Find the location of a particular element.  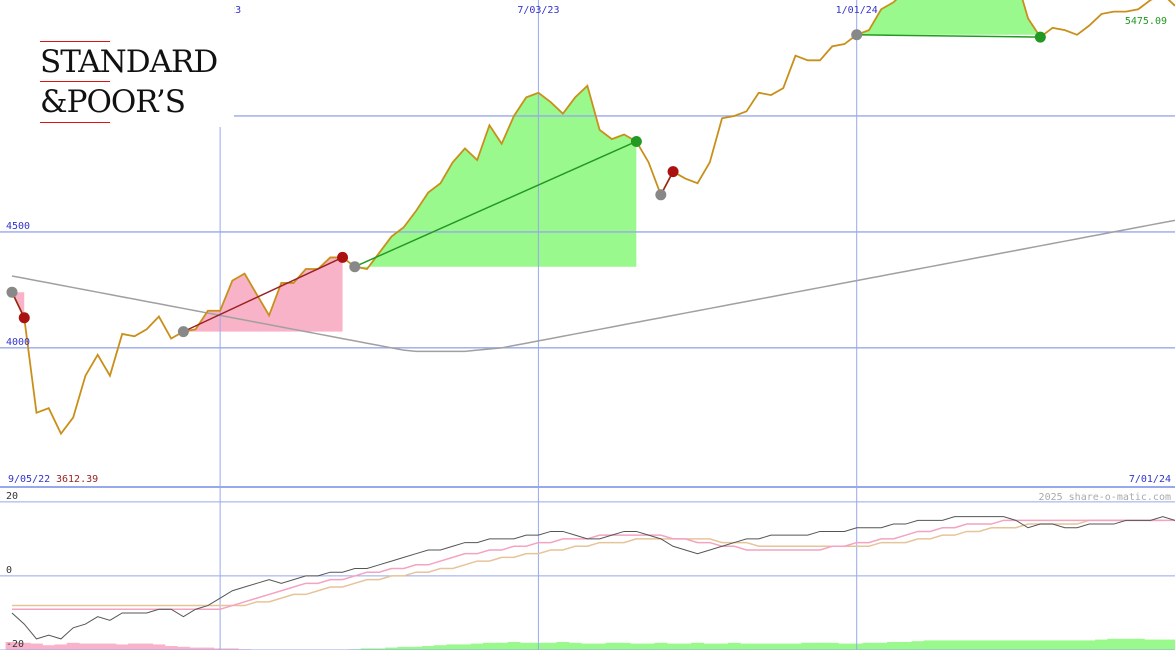

x-tick-7/03/23: 7/03/23 is located at coordinates (538, 10).